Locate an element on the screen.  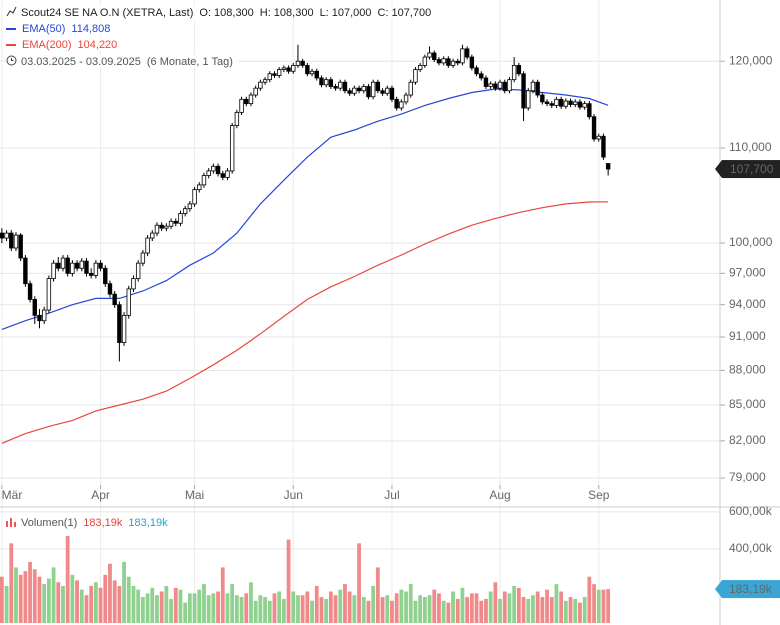
legend-swatch is located at coordinates (11, 29).